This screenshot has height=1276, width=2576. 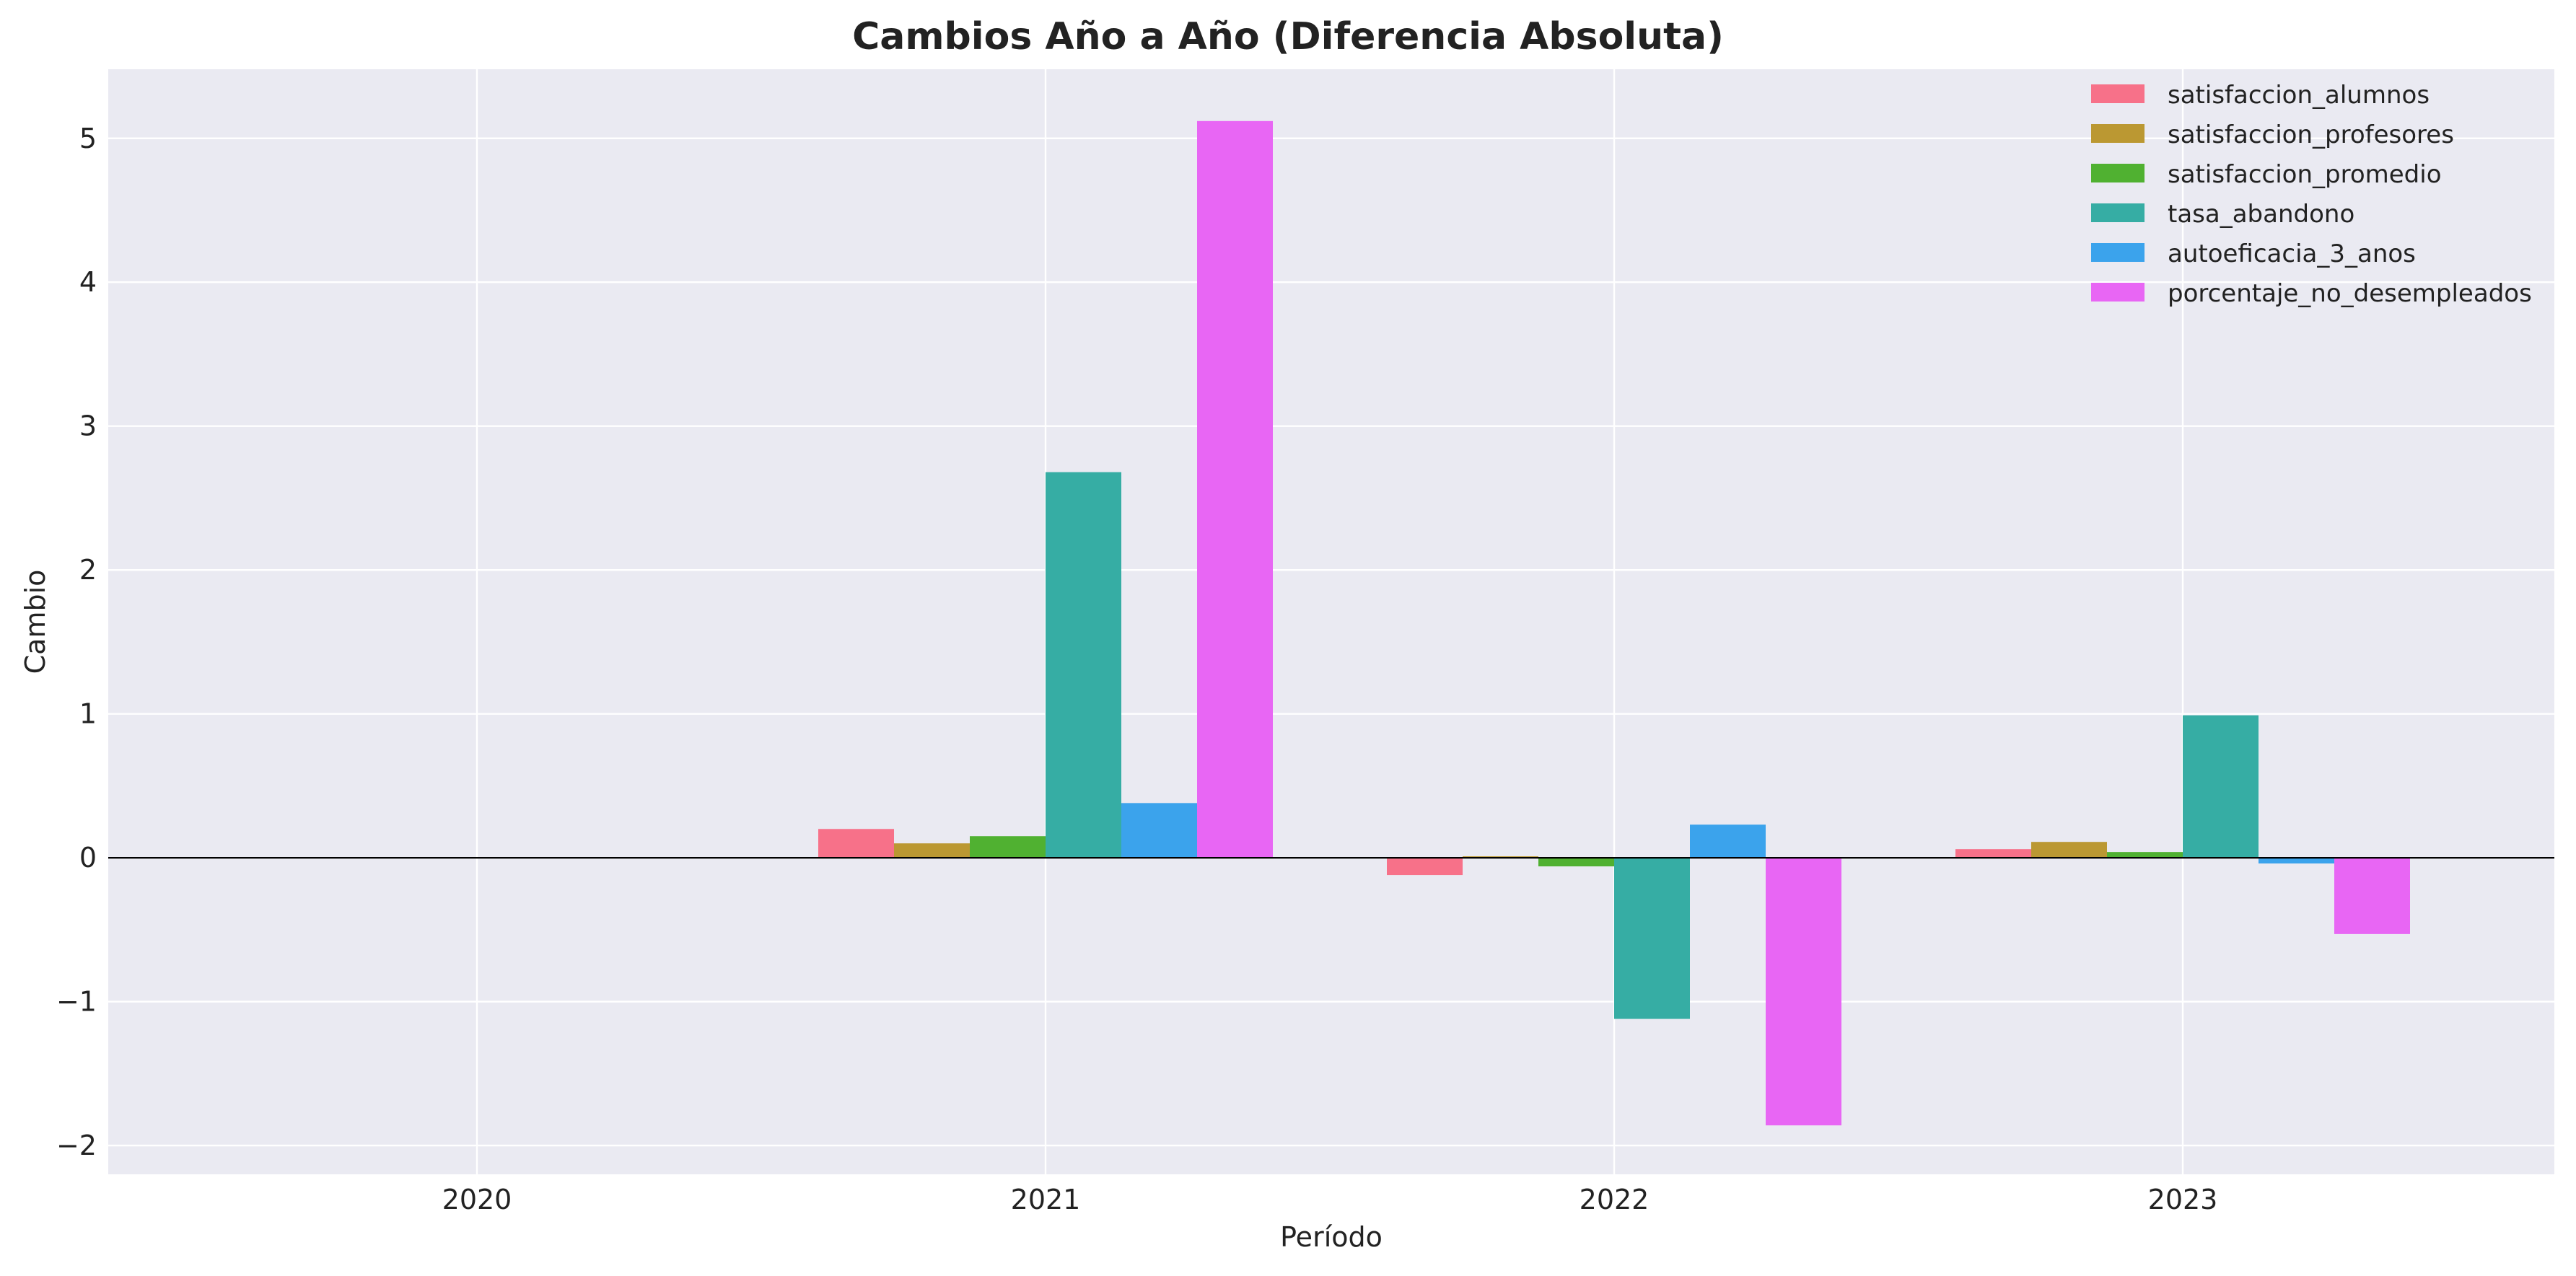 What do you see at coordinates (2311, 134) in the screenshot?
I see `legend-label: satisfaccion_profesores` at bounding box center [2311, 134].